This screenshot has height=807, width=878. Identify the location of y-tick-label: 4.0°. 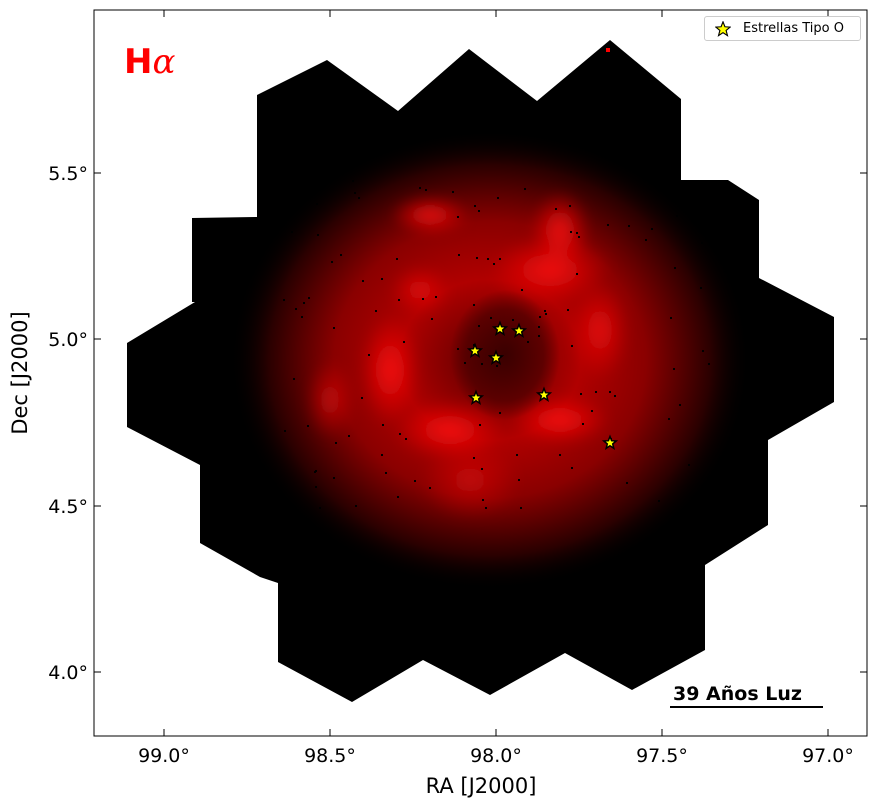
(68, 673).